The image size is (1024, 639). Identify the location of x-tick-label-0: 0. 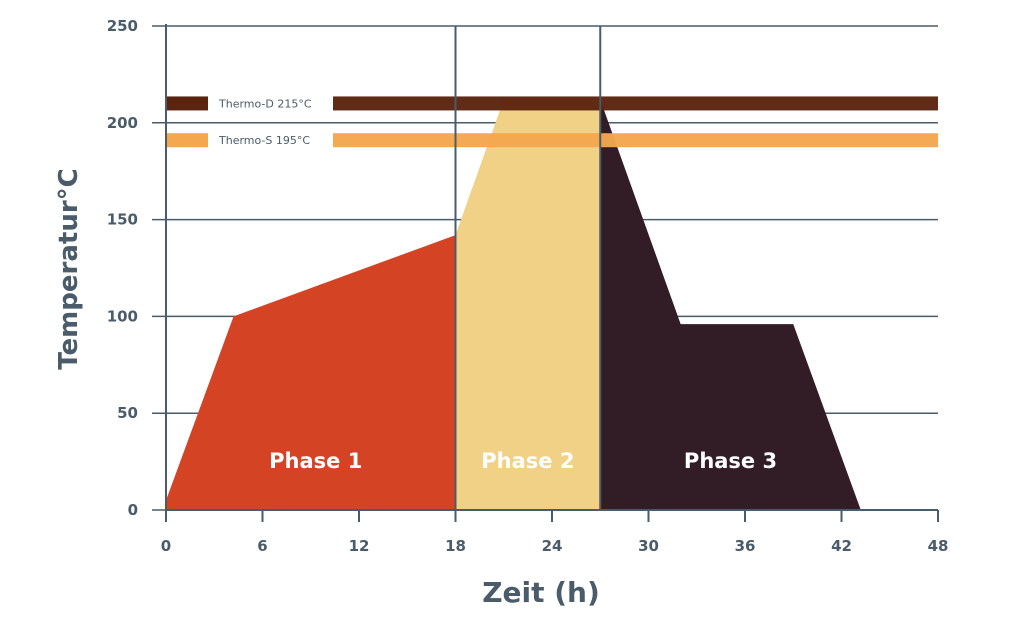
(166, 546).